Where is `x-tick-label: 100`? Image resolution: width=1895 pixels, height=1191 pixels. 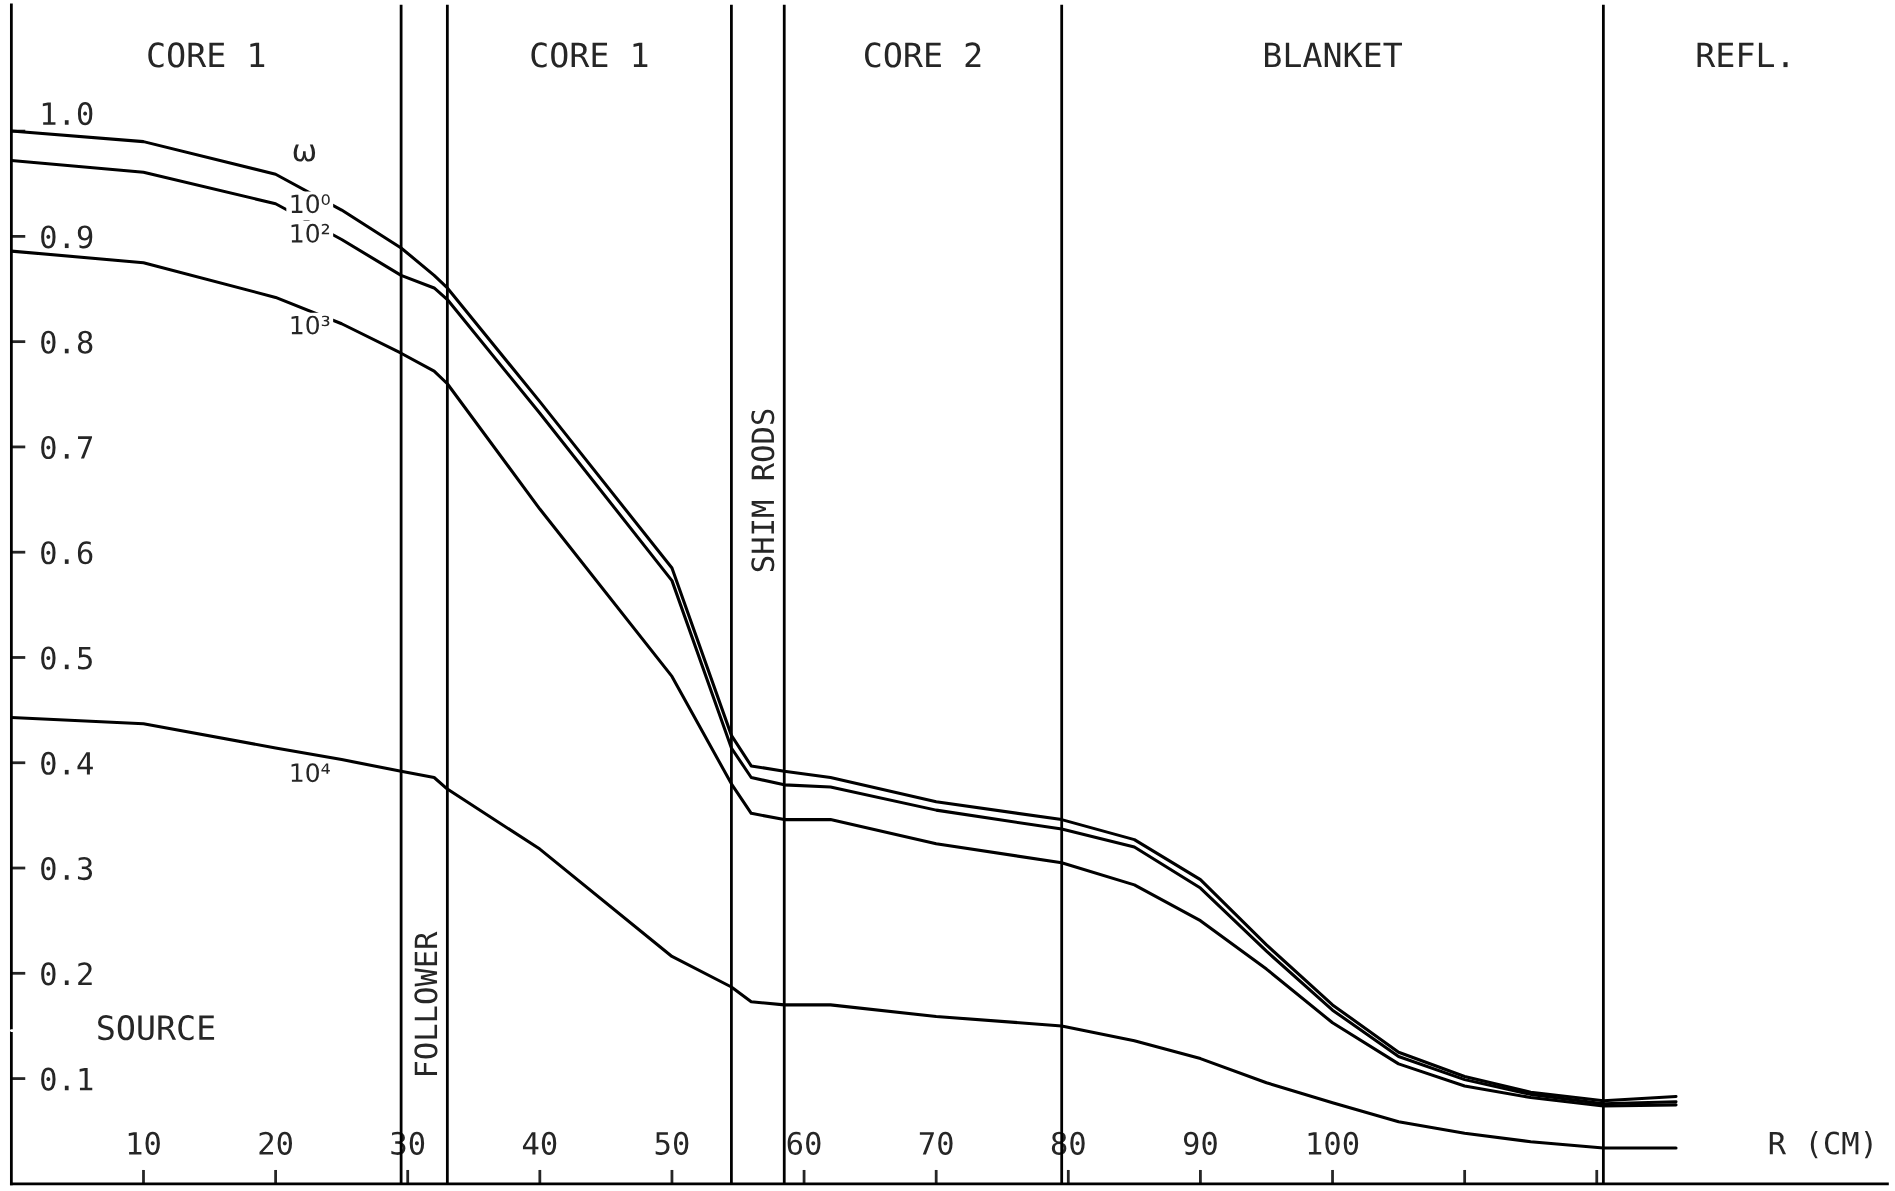 x-tick-label: 100 is located at coordinates (1333, 1143).